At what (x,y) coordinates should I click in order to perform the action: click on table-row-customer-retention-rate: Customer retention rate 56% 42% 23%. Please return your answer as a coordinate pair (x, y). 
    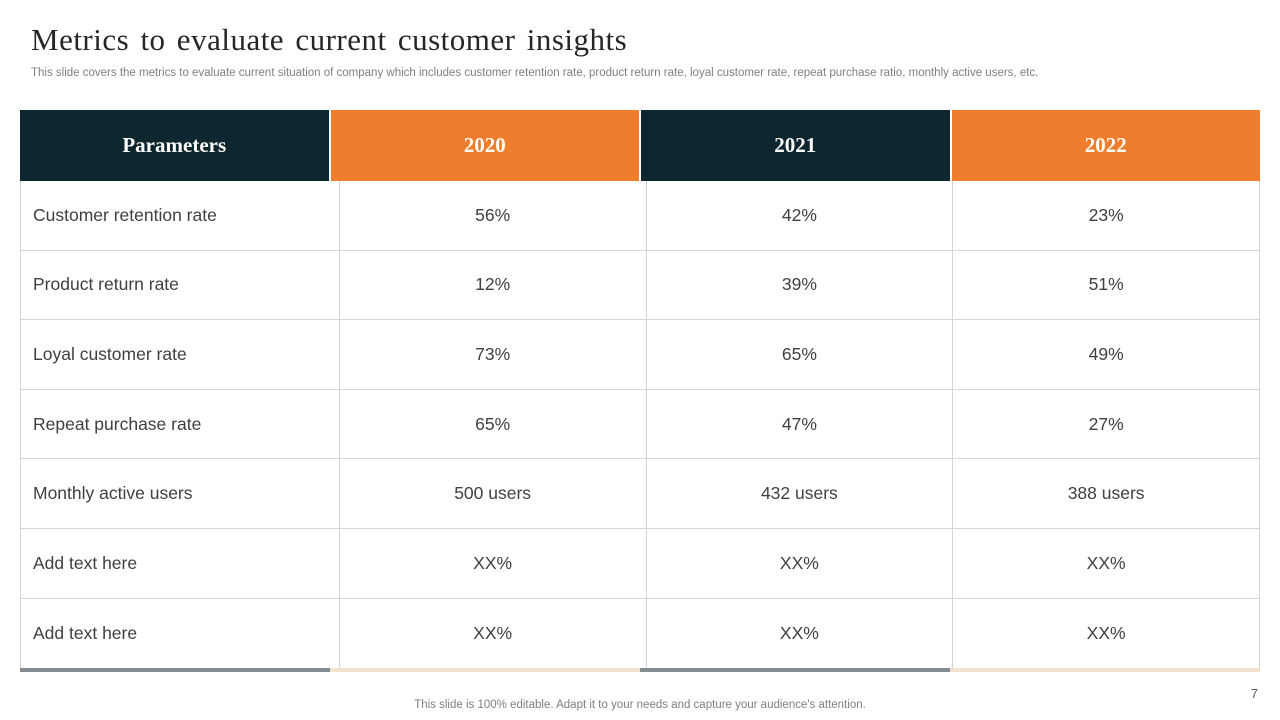
    Looking at the image, I should click on (640, 216).